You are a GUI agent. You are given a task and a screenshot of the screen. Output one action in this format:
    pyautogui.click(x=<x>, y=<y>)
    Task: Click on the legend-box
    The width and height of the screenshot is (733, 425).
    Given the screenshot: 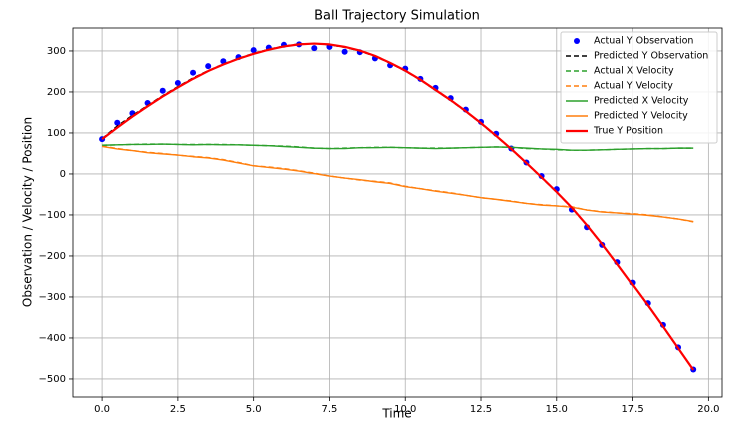 What is the action you would take?
    pyautogui.click(x=639, y=87)
    